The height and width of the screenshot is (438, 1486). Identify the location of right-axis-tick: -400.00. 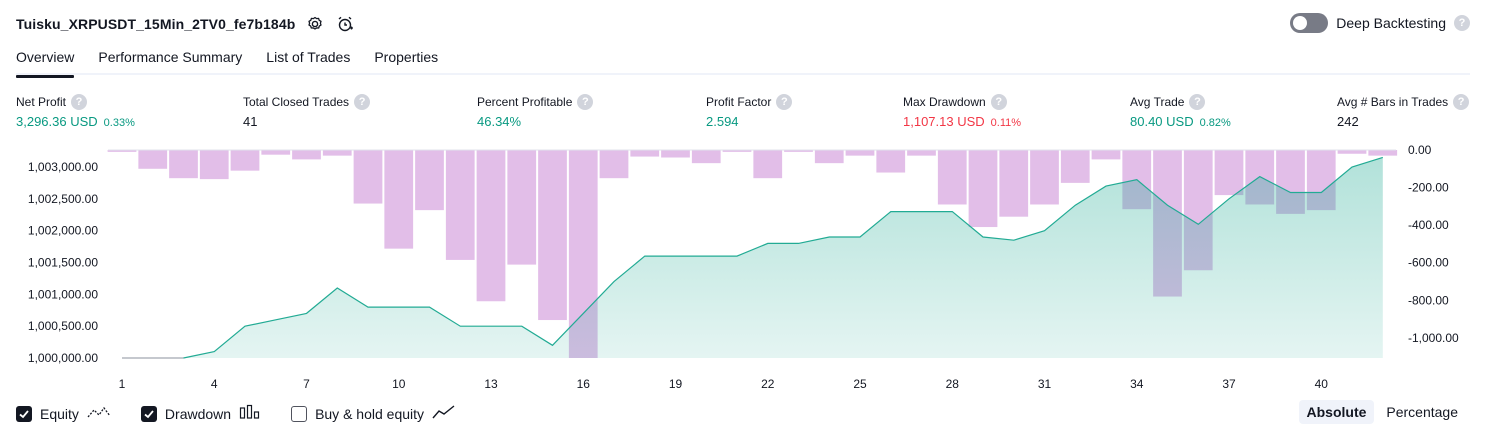
(1428, 225).